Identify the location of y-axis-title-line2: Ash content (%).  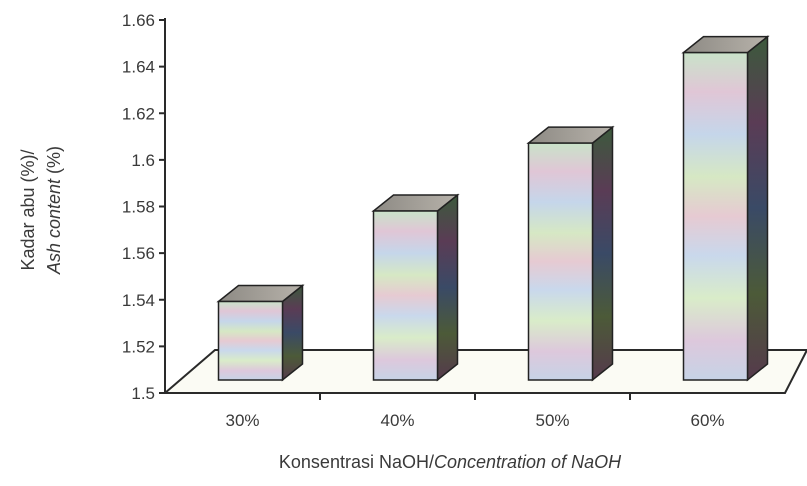
(54, 210).